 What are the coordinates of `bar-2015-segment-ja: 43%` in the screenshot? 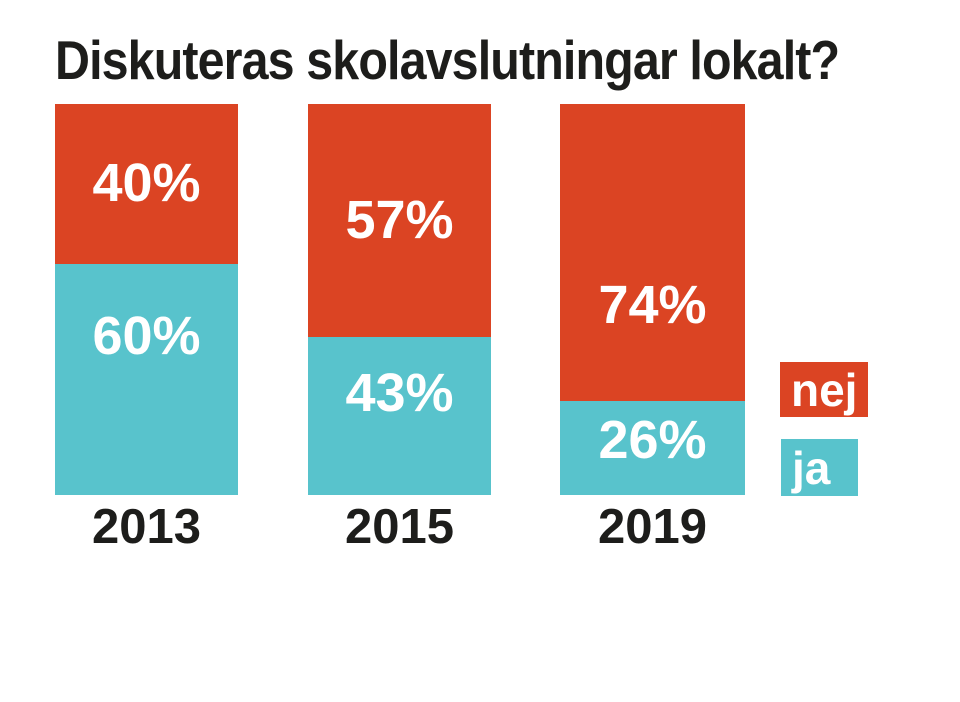 It's located at (399, 416).